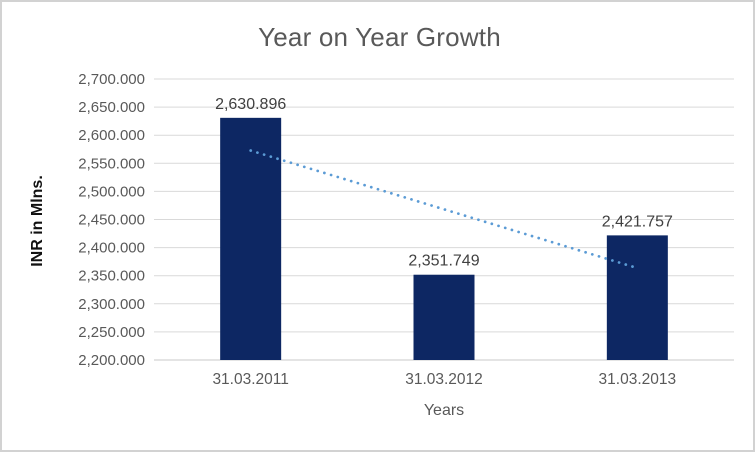 The image size is (755, 452). I want to click on y-tick-label: 2,250.000, so click(111, 332).